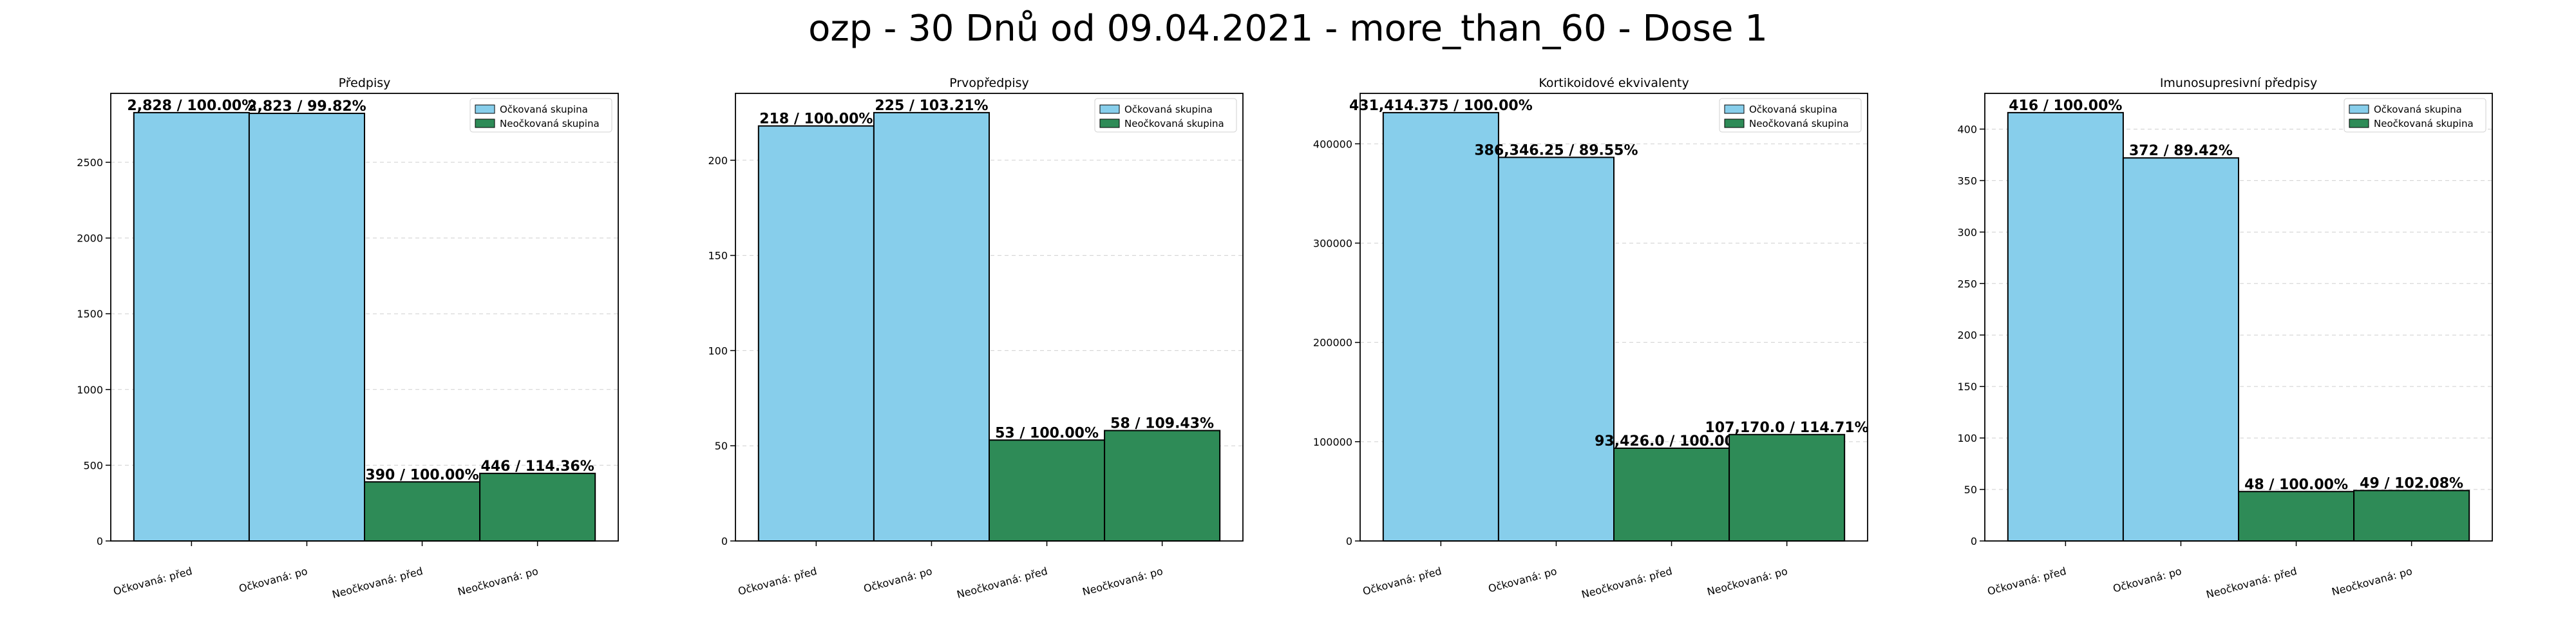 This screenshot has height=644, width=2576. I want to click on y-tick-label: 200000, so click(1333, 343).